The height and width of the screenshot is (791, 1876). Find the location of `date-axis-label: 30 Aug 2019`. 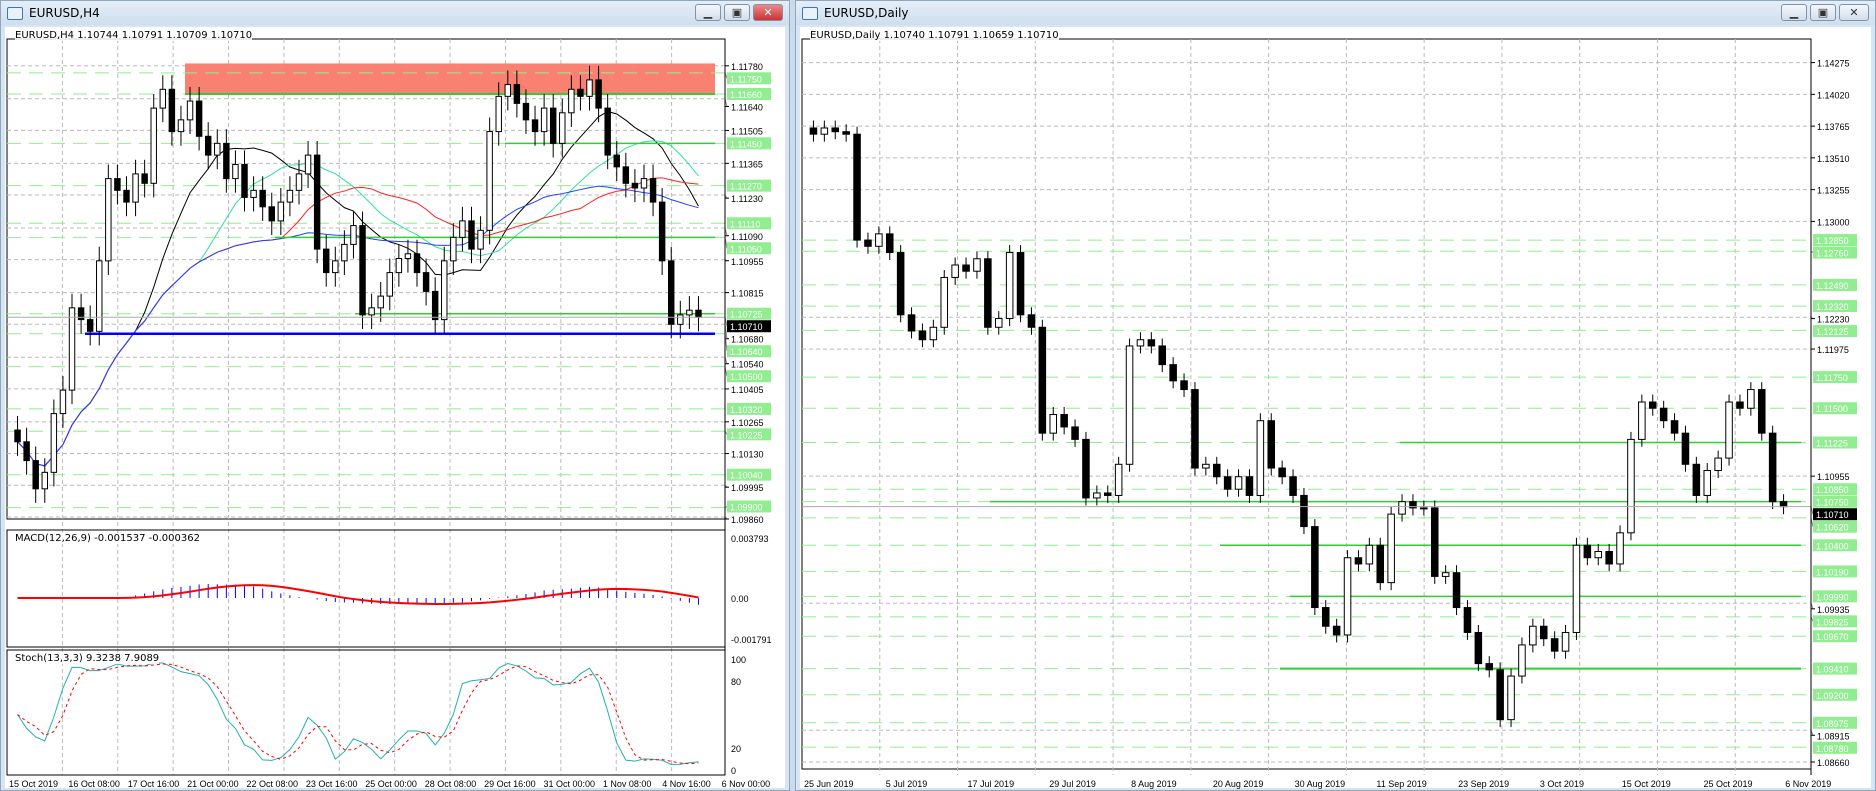

date-axis-label: 30 Aug 2019 is located at coordinates (1320, 784).